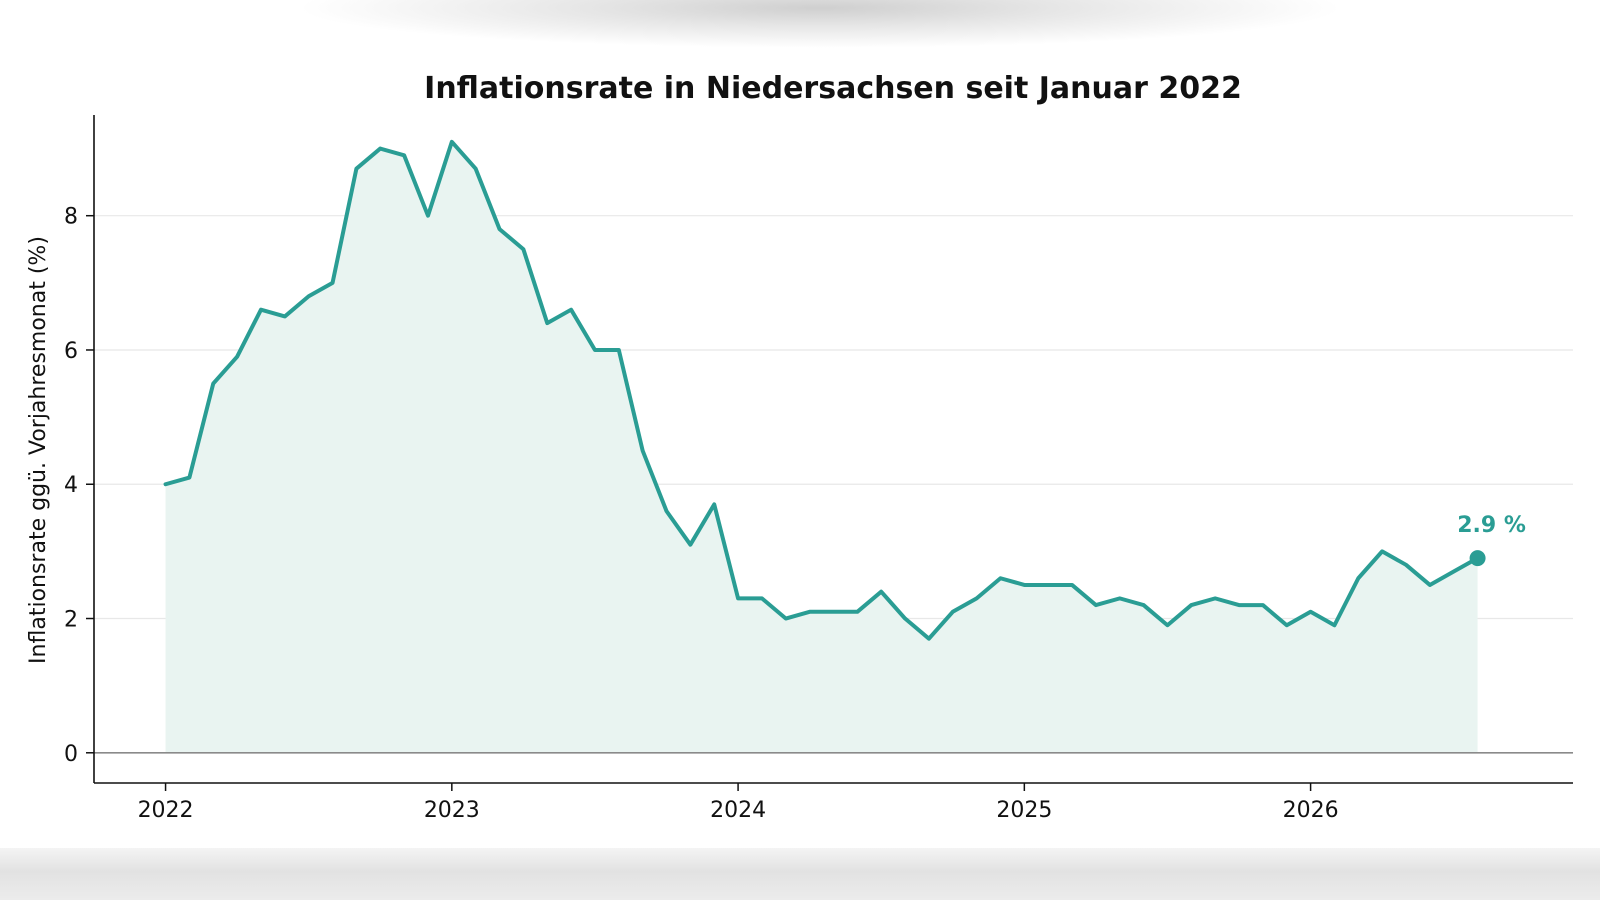  Describe the element at coordinates (71, 351) in the screenshot. I see `y-tick-label-6: 6` at that location.